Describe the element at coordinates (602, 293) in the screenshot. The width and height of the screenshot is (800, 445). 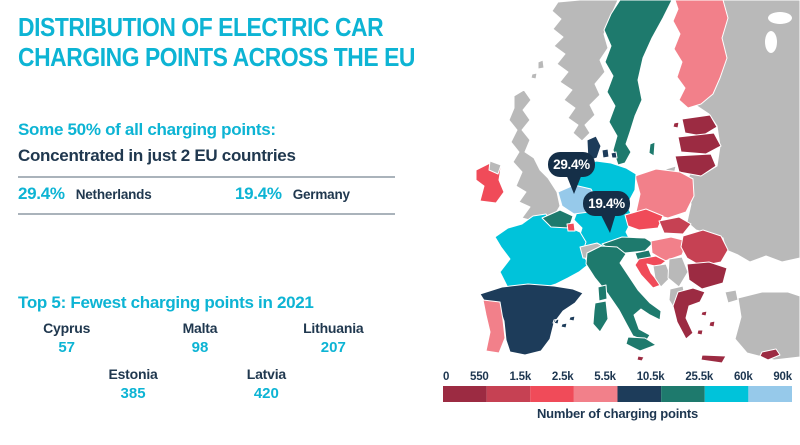
I see `island-corsica` at that location.